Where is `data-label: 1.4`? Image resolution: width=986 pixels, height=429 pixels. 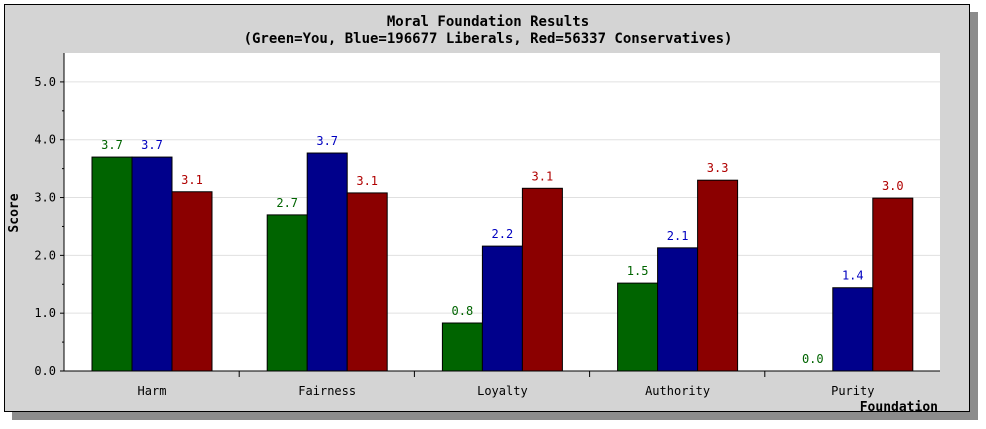 data-label: 1.4 is located at coordinates (853, 276).